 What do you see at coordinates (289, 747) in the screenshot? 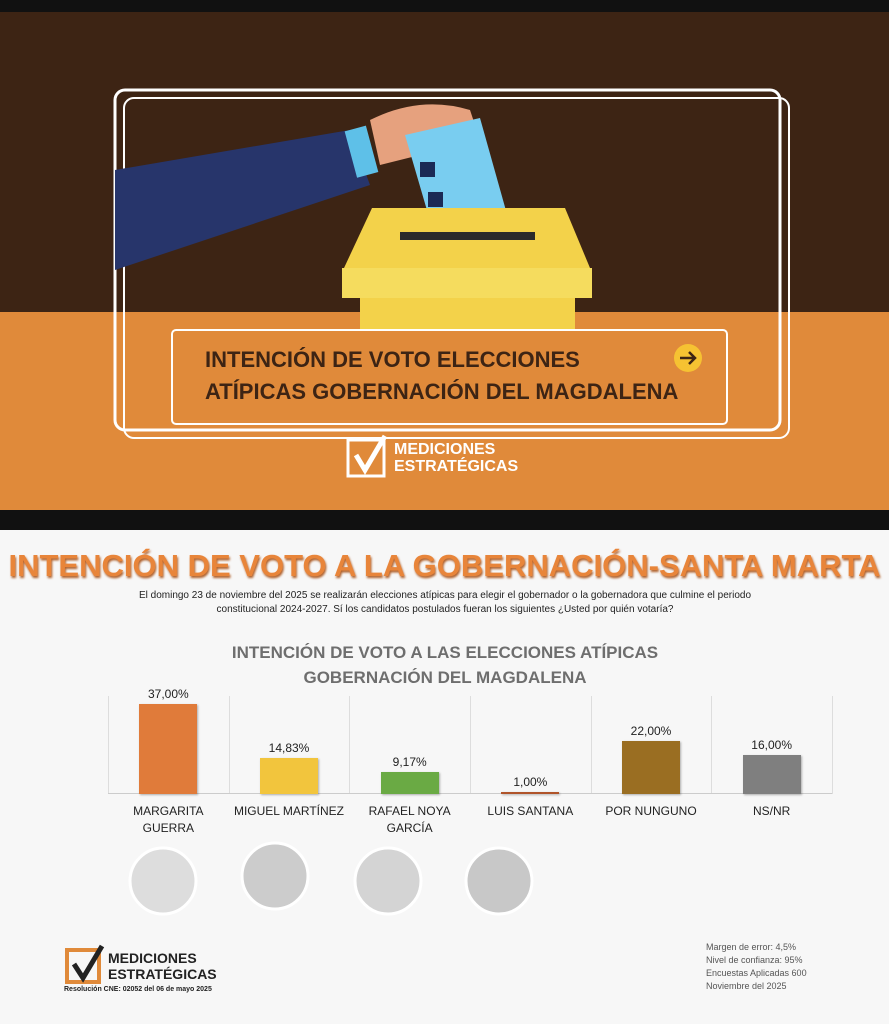
I see `value-label: 14,83%` at bounding box center [289, 747].